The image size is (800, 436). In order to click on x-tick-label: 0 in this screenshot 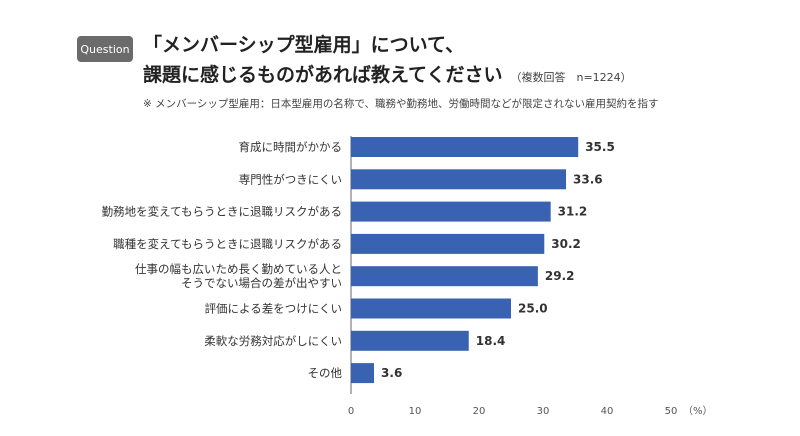, I will do `click(351, 411)`.